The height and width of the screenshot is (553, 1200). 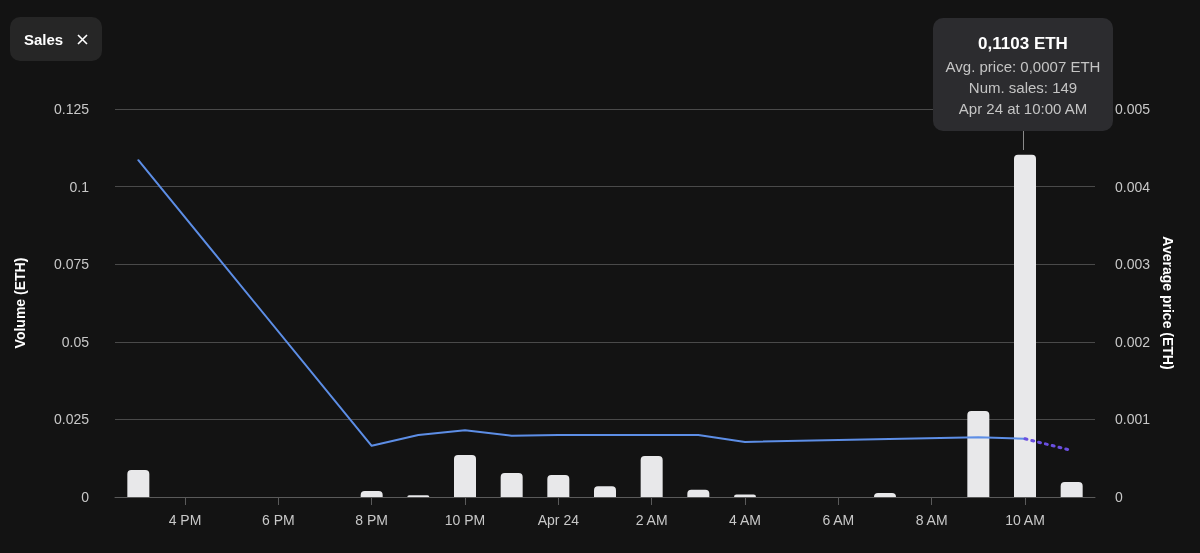 What do you see at coordinates (71, 419) in the screenshot?
I see `y-tick-label: 0.025` at bounding box center [71, 419].